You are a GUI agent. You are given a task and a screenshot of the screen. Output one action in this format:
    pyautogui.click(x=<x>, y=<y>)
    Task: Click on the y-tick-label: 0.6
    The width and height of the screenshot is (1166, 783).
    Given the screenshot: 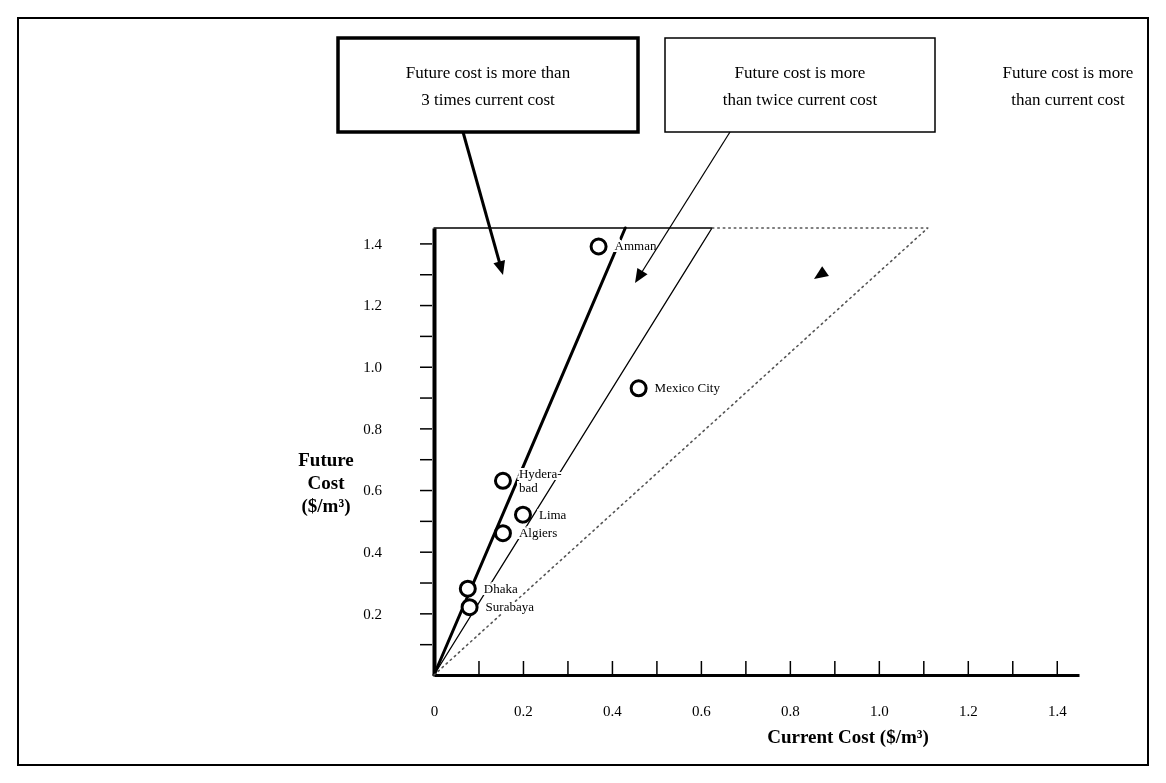 What is the action you would take?
    pyautogui.click(x=373, y=490)
    